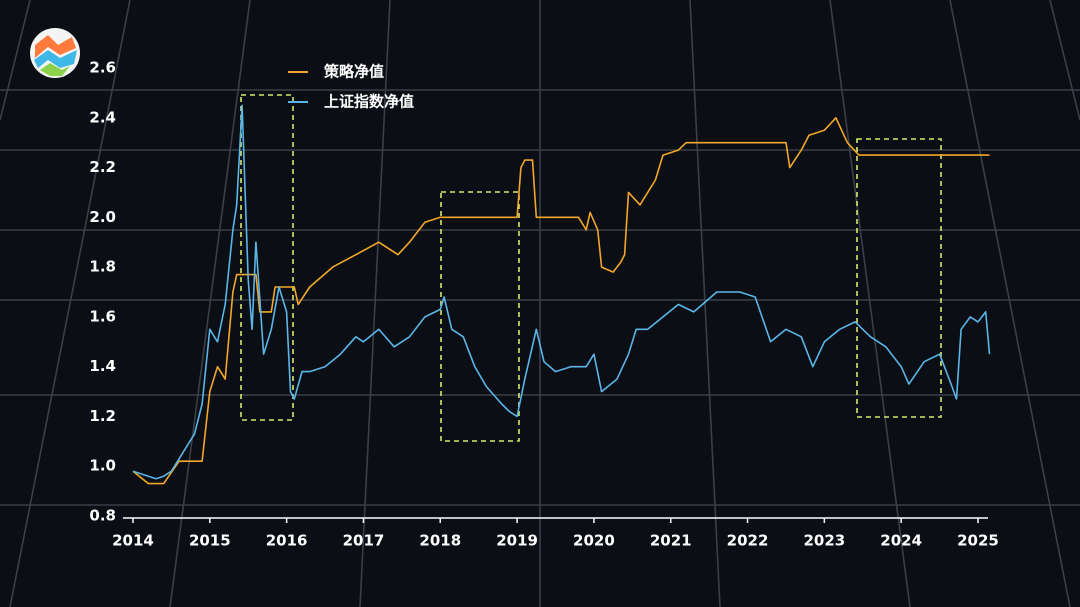 The height and width of the screenshot is (607, 1080). I want to click on y-tick-label: 2.4, so click(102, 117).